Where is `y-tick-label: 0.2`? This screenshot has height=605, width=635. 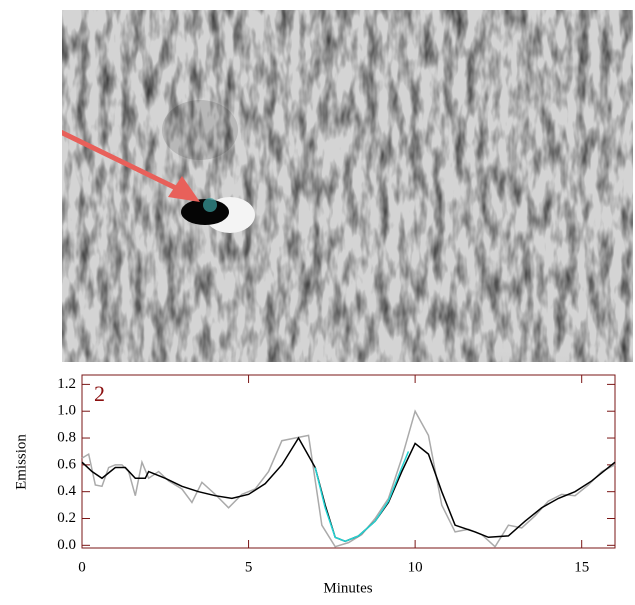
y-tick-label: 0.2 is located at coordinates (66, 518).